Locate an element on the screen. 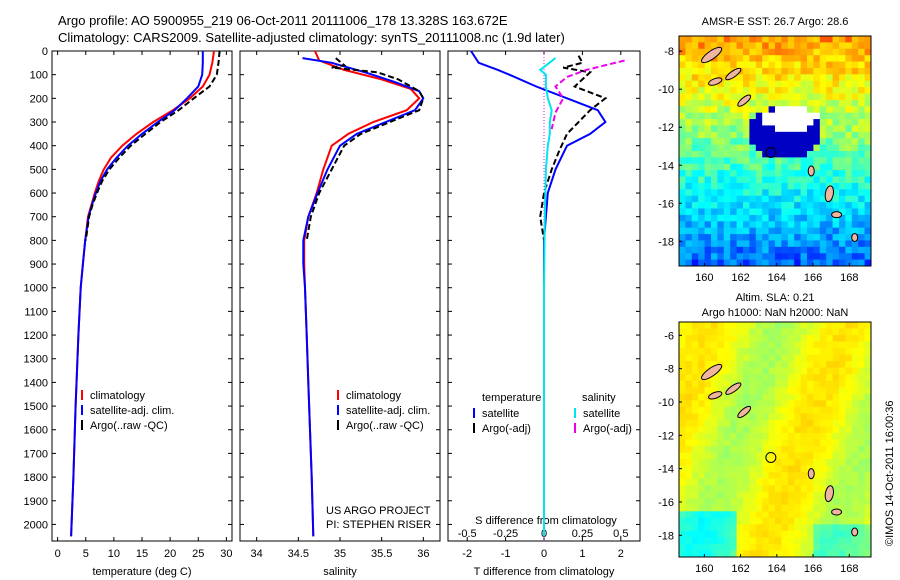 This screenshot has height=580, width=900. legend-label: satellite-adj. clim. is located at coordinates (132, 411).